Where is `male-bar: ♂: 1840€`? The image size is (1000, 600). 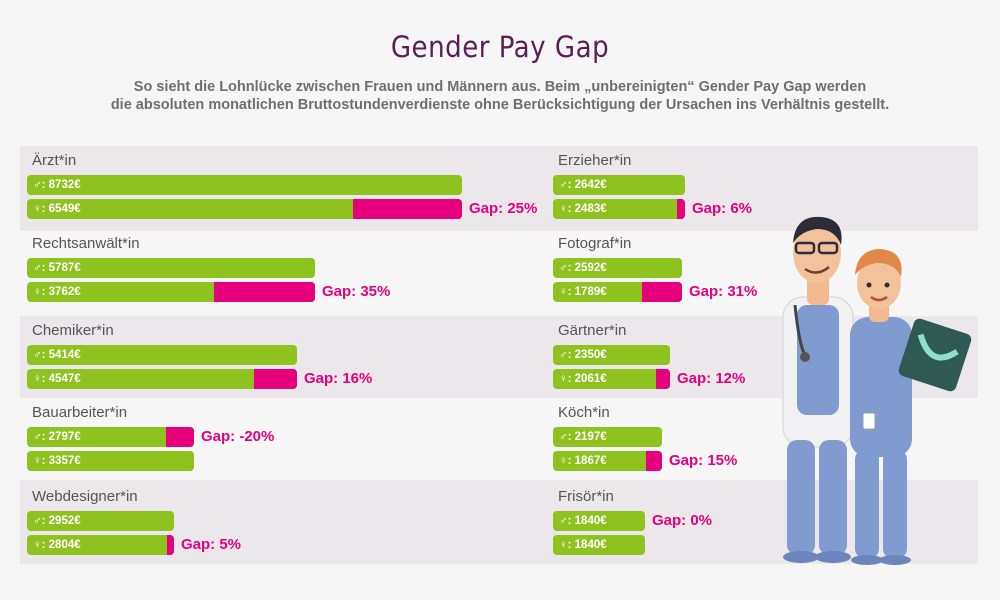 male-bar: ♂: 1840€ is located at coordinates (599, 521).